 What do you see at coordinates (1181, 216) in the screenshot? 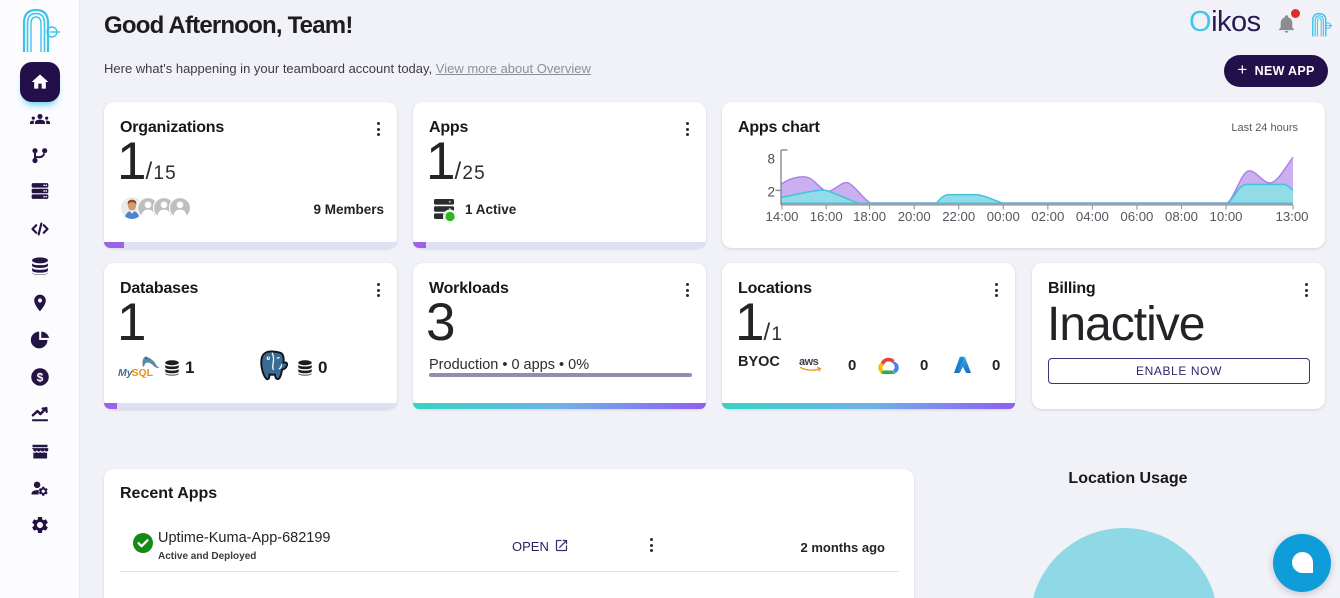
I see `svg-text: 08:00` at bounding box center [1181, 216].